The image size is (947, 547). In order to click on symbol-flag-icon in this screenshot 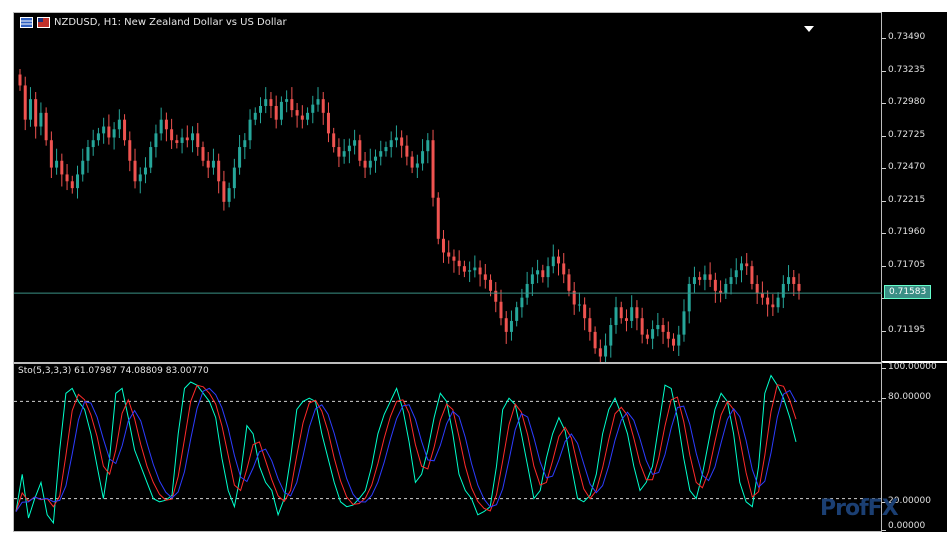, I will do `click(43, 22)`.